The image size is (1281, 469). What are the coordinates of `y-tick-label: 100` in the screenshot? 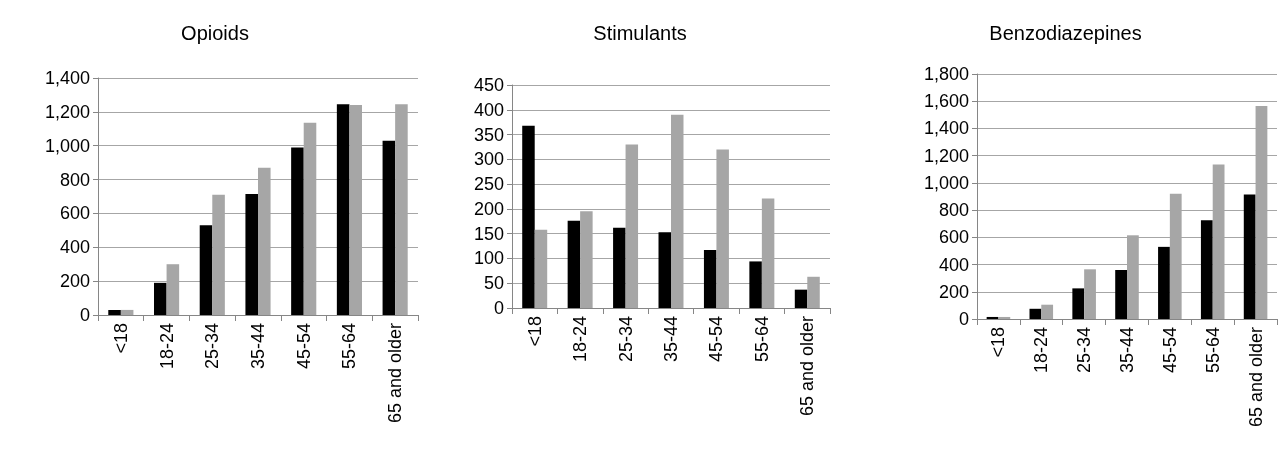 It's located at (488, 258).